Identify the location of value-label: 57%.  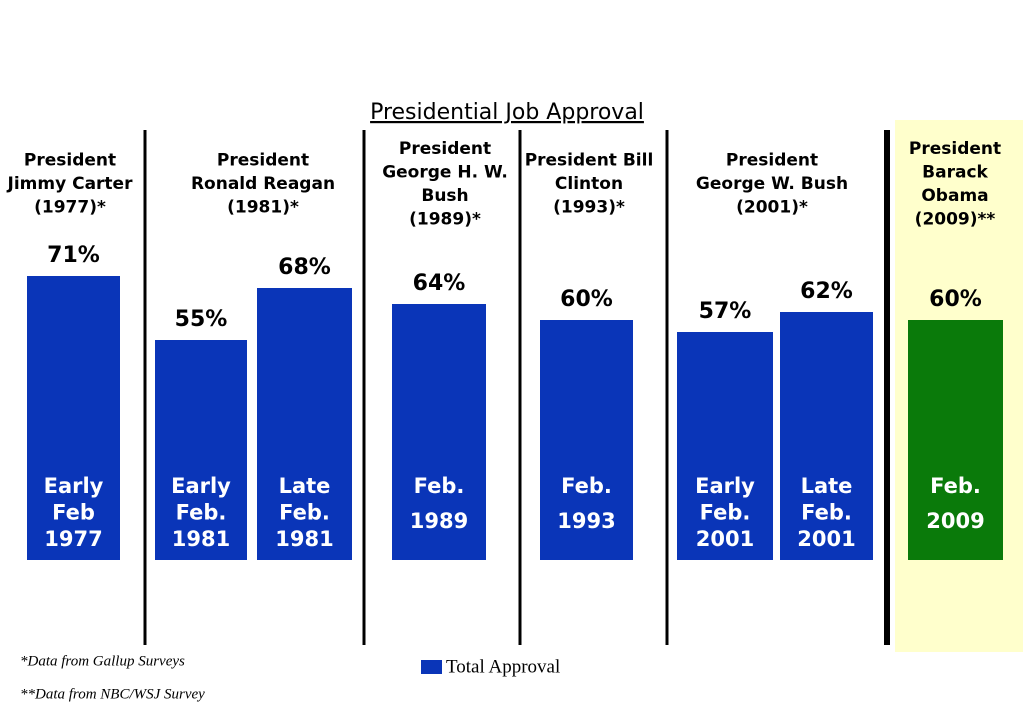
(725, 311).